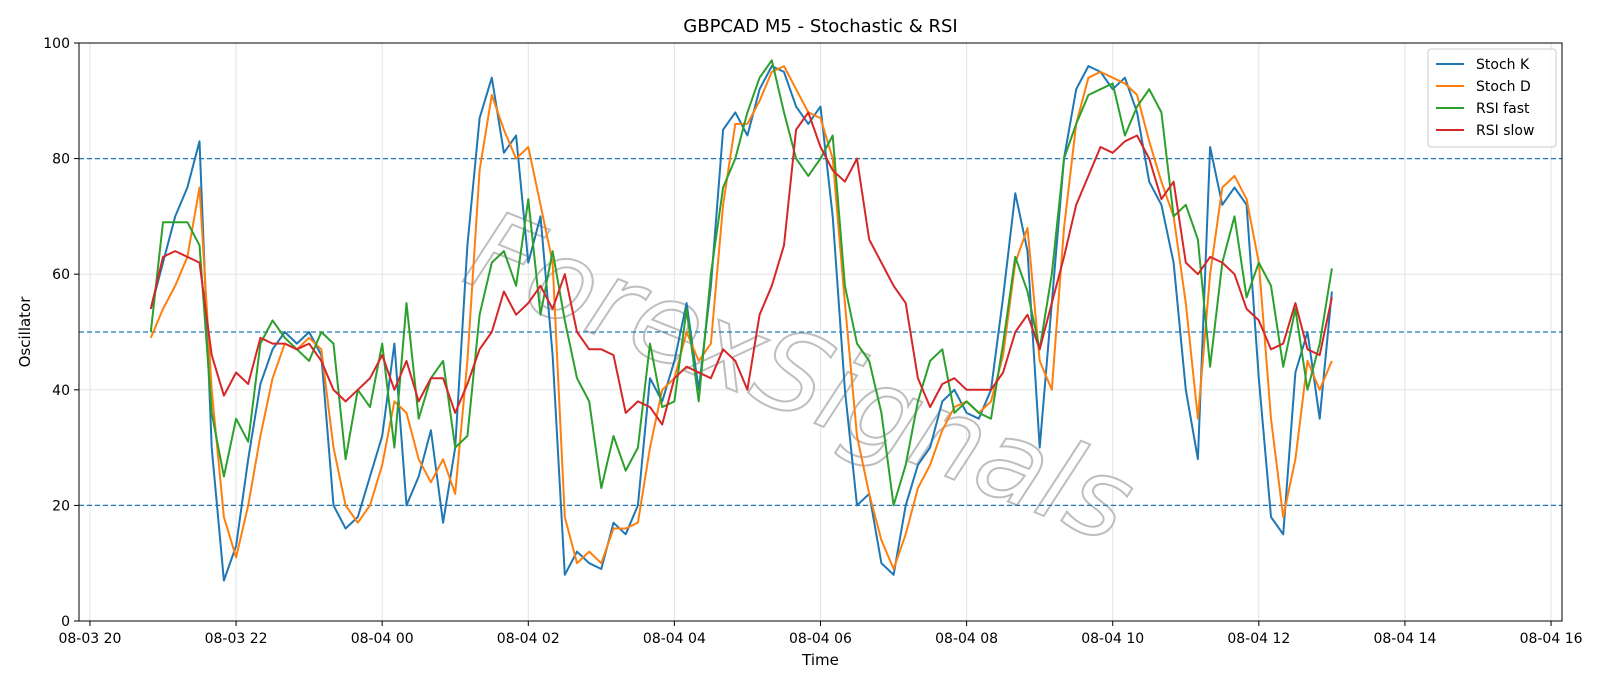  What do you see at coordinates (1485, 98) in the screenshot?
I see `legend-items: Stoch K Stoch D RSI fast RSI slow` at bounding box center [1485, 98].